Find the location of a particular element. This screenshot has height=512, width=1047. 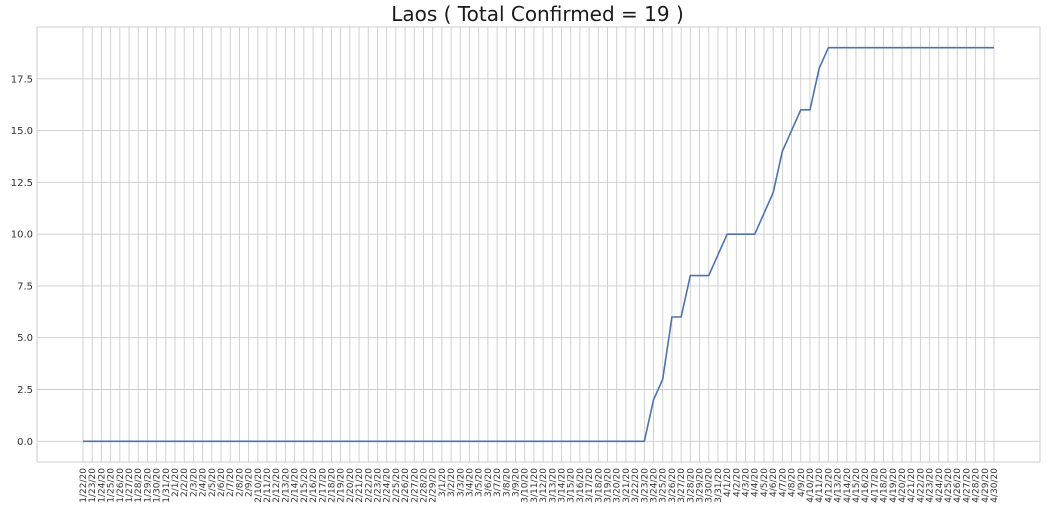

x-tick-label: 3/17/20 is located at coordinates (590, 485).